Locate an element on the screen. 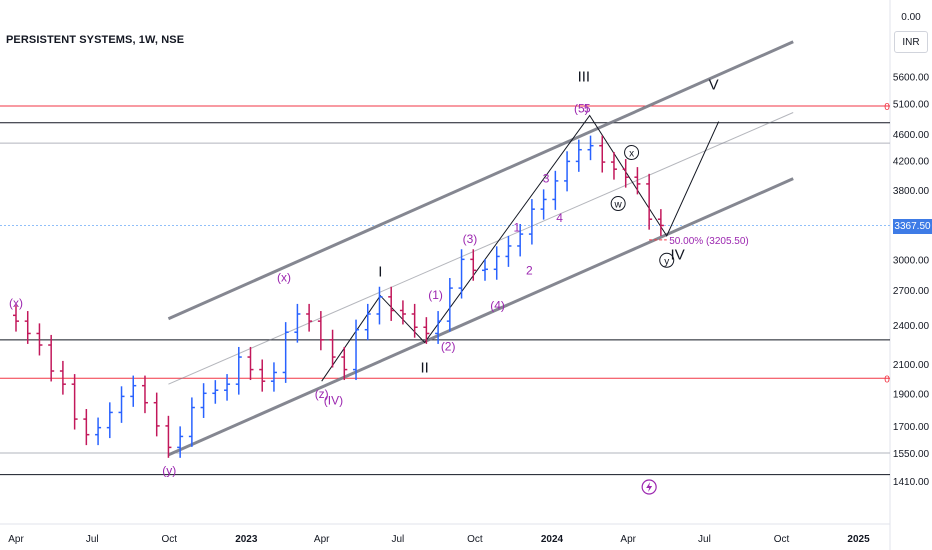  wave-label: w is located at coordinates (618, 205).